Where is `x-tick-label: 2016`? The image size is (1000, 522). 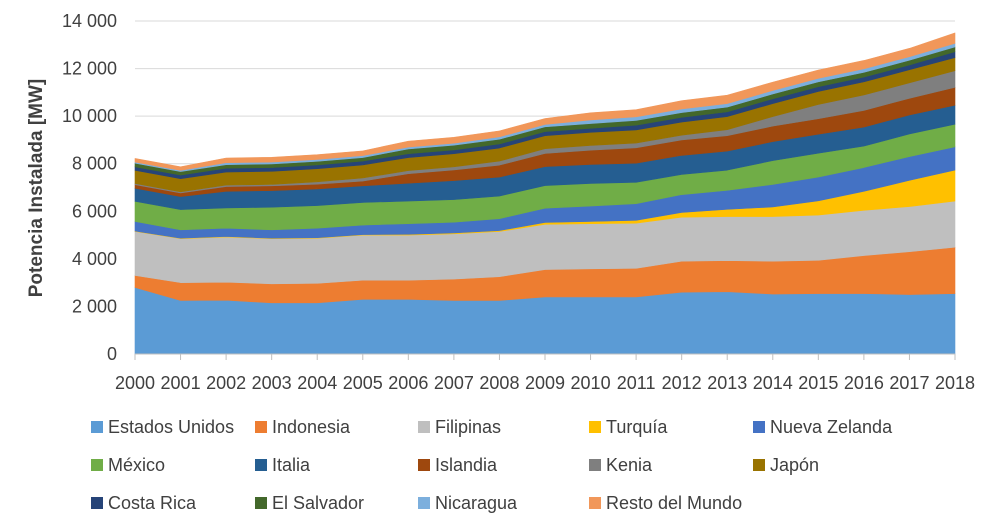 x-tick-label: 2016 is located at coordinates (864, 383).